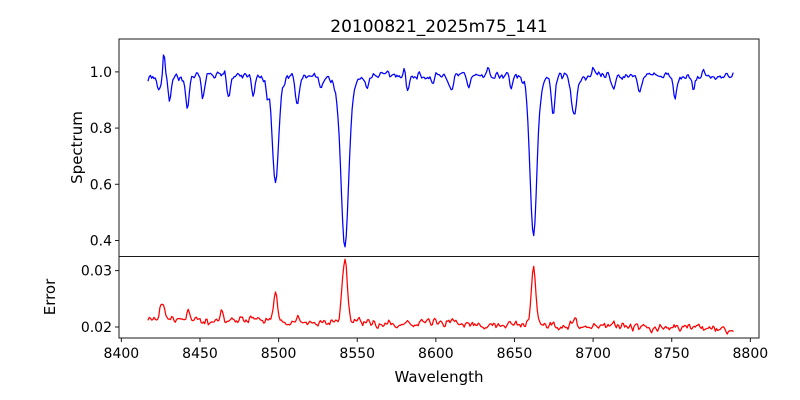  I want to click on x-tick-label: 8750, so click(672, 354).